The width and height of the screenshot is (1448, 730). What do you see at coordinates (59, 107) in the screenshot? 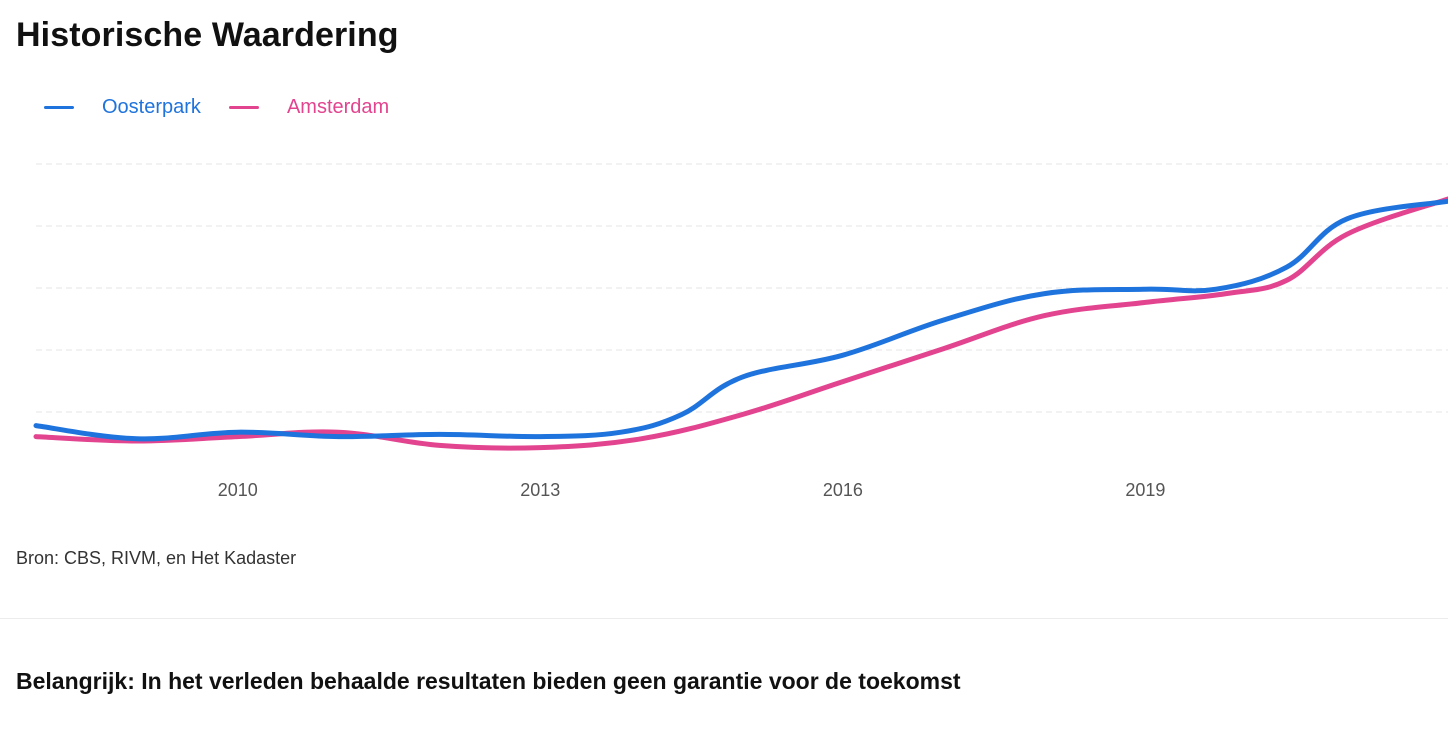
I see `legend-swatch-oosterpark` at bounding box center [59, 107].